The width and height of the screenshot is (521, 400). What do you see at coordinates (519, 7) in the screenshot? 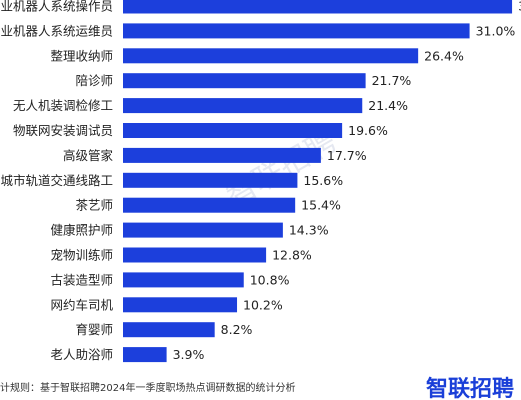
I see `value-label: 34.8%` at bounding box center [519, 7].